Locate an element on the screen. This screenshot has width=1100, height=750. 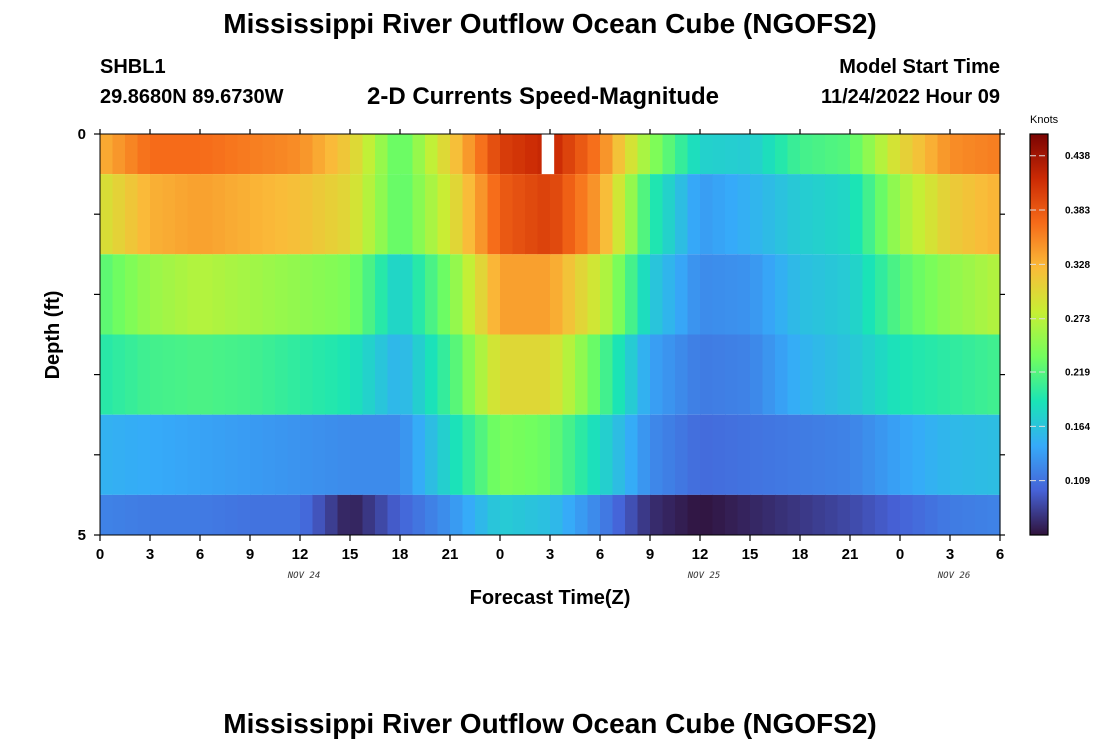
colorbar-tick-label: 0.273 is located at coordinates (1077, 319).